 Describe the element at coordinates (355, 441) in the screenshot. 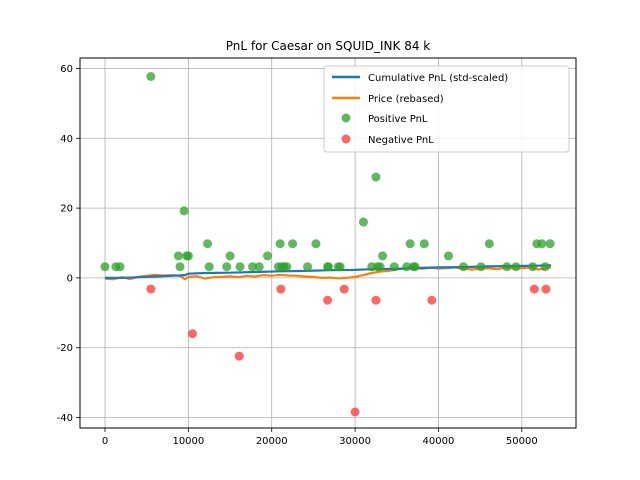

I see `x-tick-label: 30000` at that location.